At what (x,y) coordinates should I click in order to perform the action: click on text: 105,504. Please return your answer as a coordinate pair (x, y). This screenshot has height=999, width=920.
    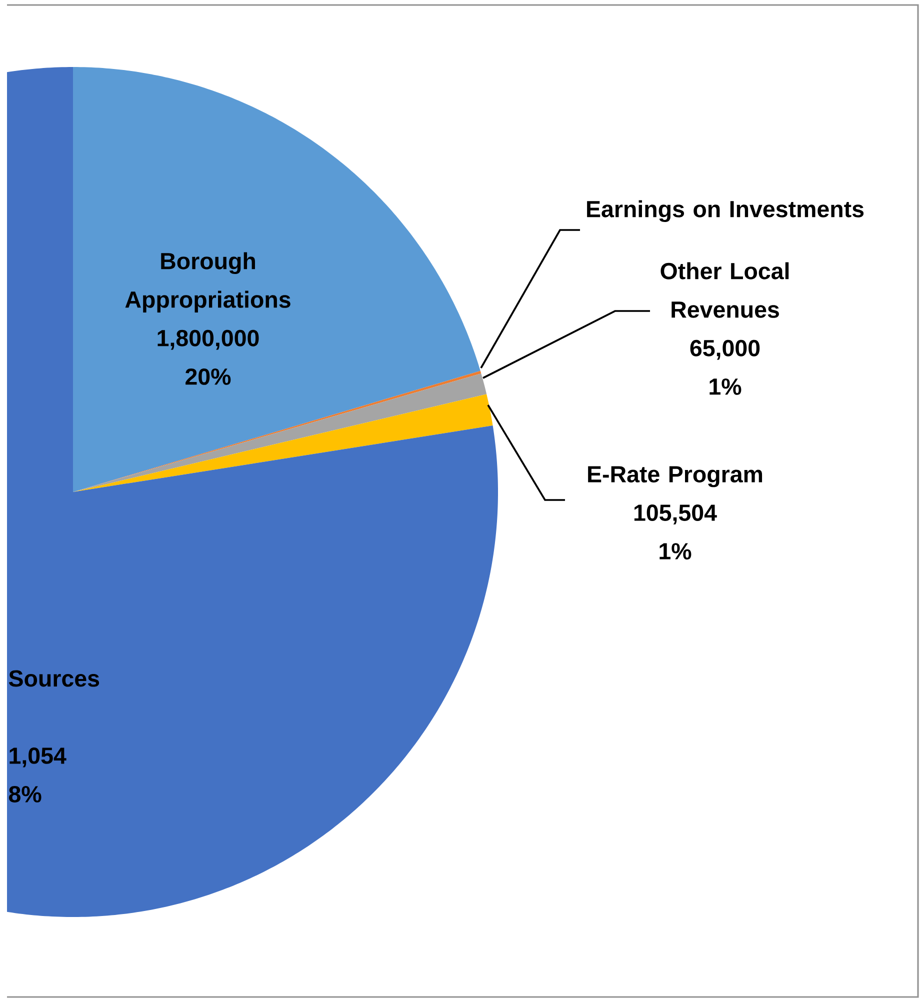
    Looking at the image, I should click on (675, 514).